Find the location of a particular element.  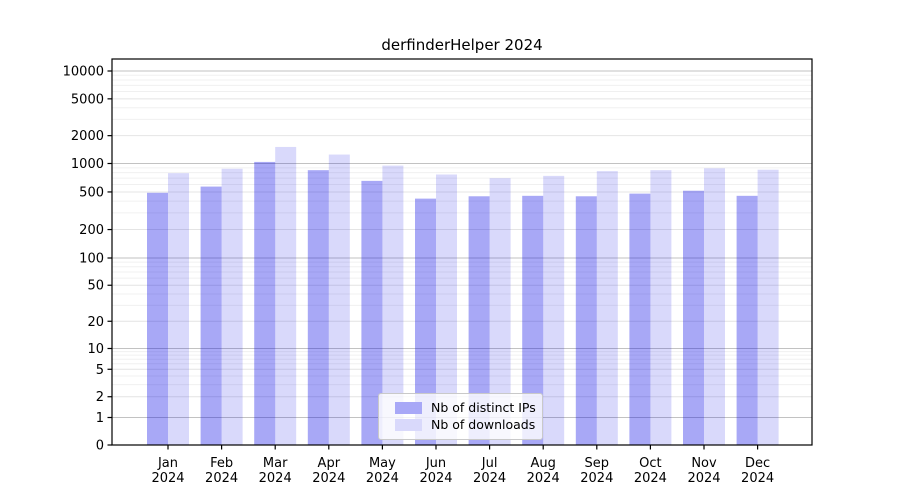

y-tick-label-10: 10 is located at coordinates (95, 349).